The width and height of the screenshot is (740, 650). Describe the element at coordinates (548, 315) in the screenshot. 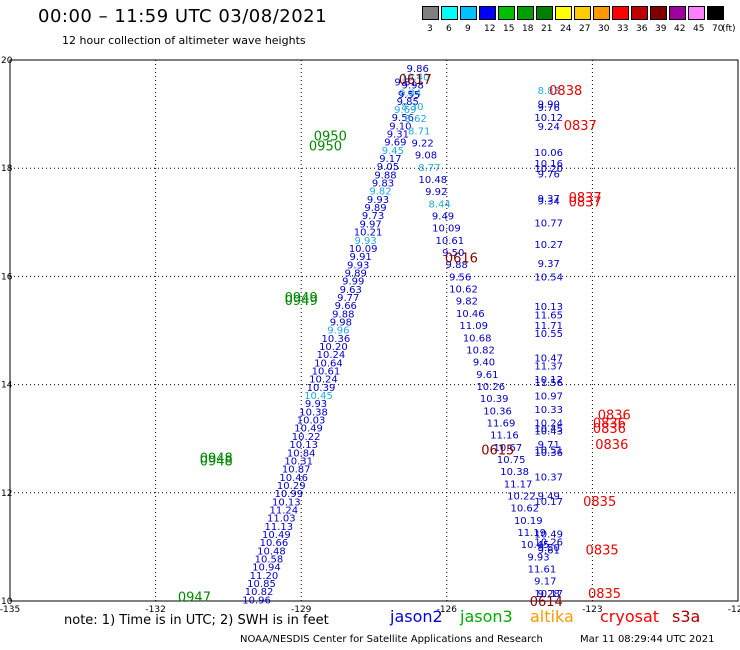

I see `swh-value: 11.65` at that location.